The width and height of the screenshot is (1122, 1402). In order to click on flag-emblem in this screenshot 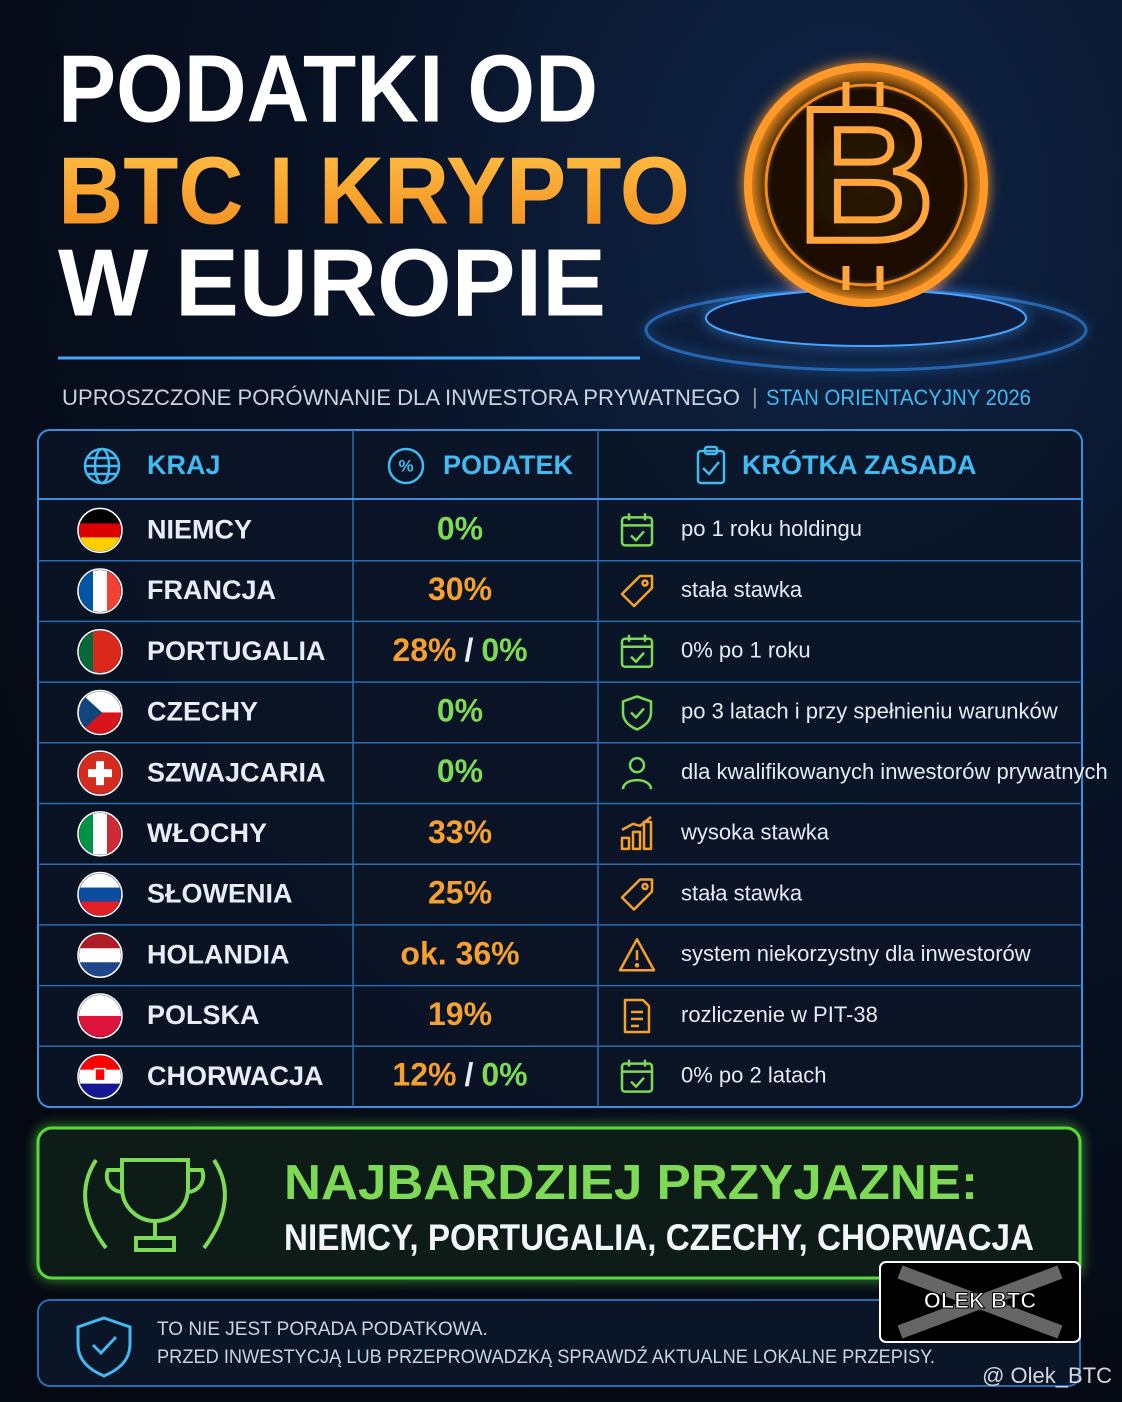, I will do `click(100, 1074)`.